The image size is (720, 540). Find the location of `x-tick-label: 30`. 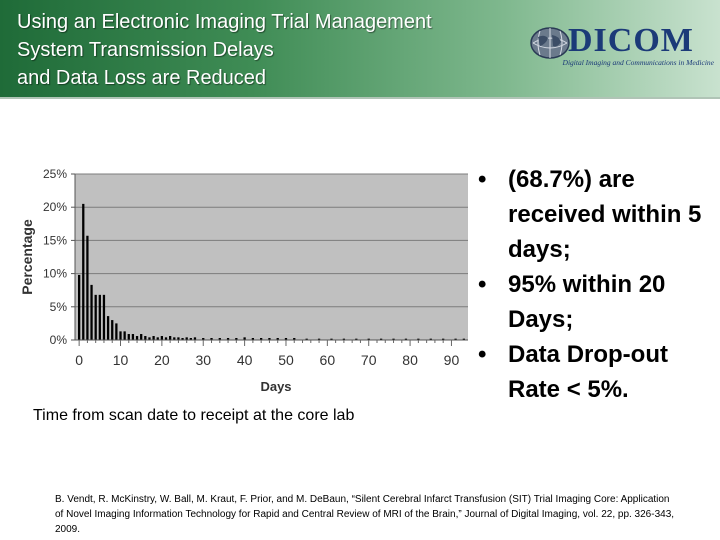

x-tick-label: 30 is located at coordinates (203, 360).